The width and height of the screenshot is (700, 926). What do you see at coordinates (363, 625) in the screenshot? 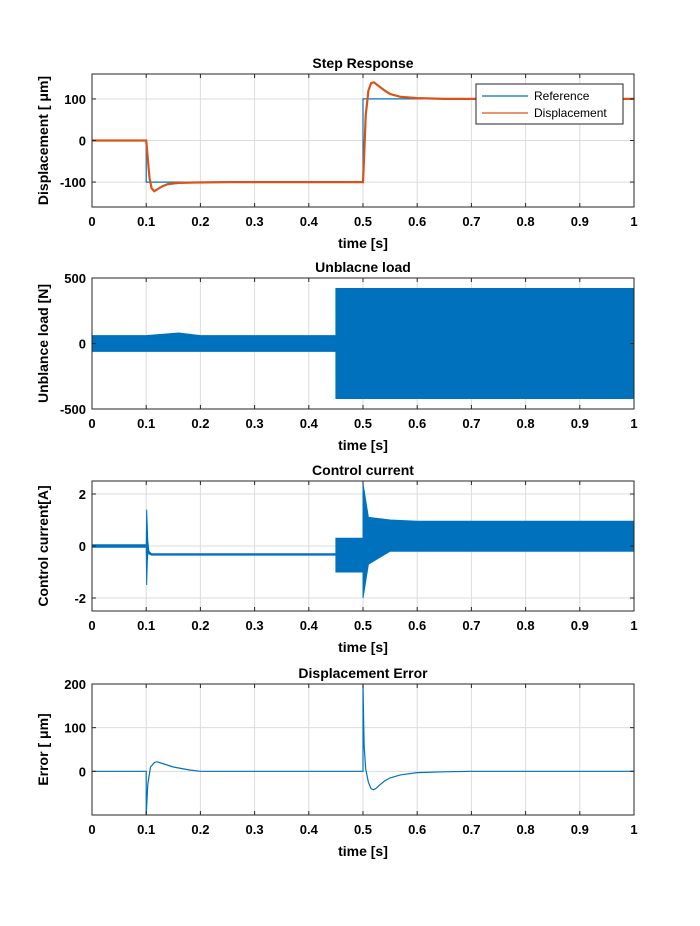
I see `chart-3-x-tick-label-5: 0.5` at bounding box center [363, 625].